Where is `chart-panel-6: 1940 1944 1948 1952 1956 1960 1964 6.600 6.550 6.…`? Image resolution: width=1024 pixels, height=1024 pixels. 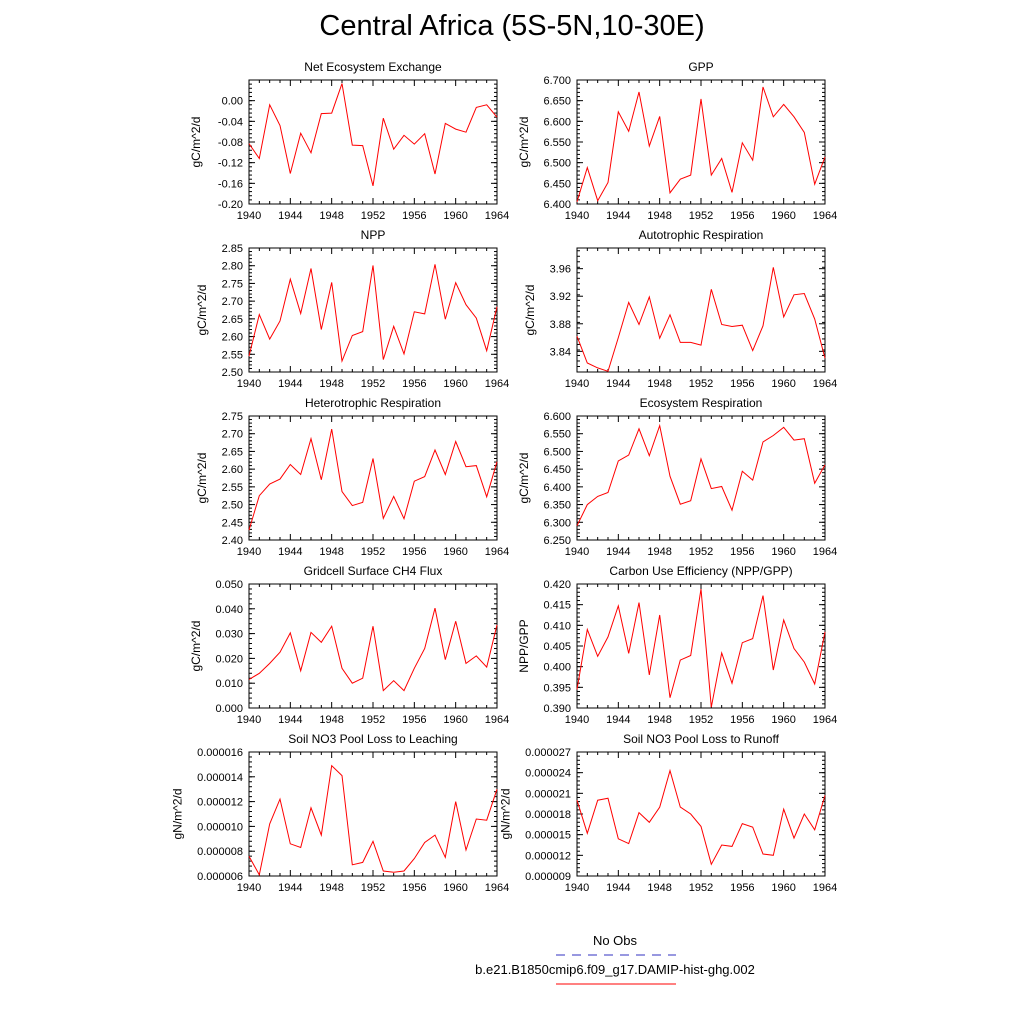
chart-panel-6: 1940 1944 1948 1952 1956 1960 1964 6.600 6.550 6.… is located at coordinates (677, 477).